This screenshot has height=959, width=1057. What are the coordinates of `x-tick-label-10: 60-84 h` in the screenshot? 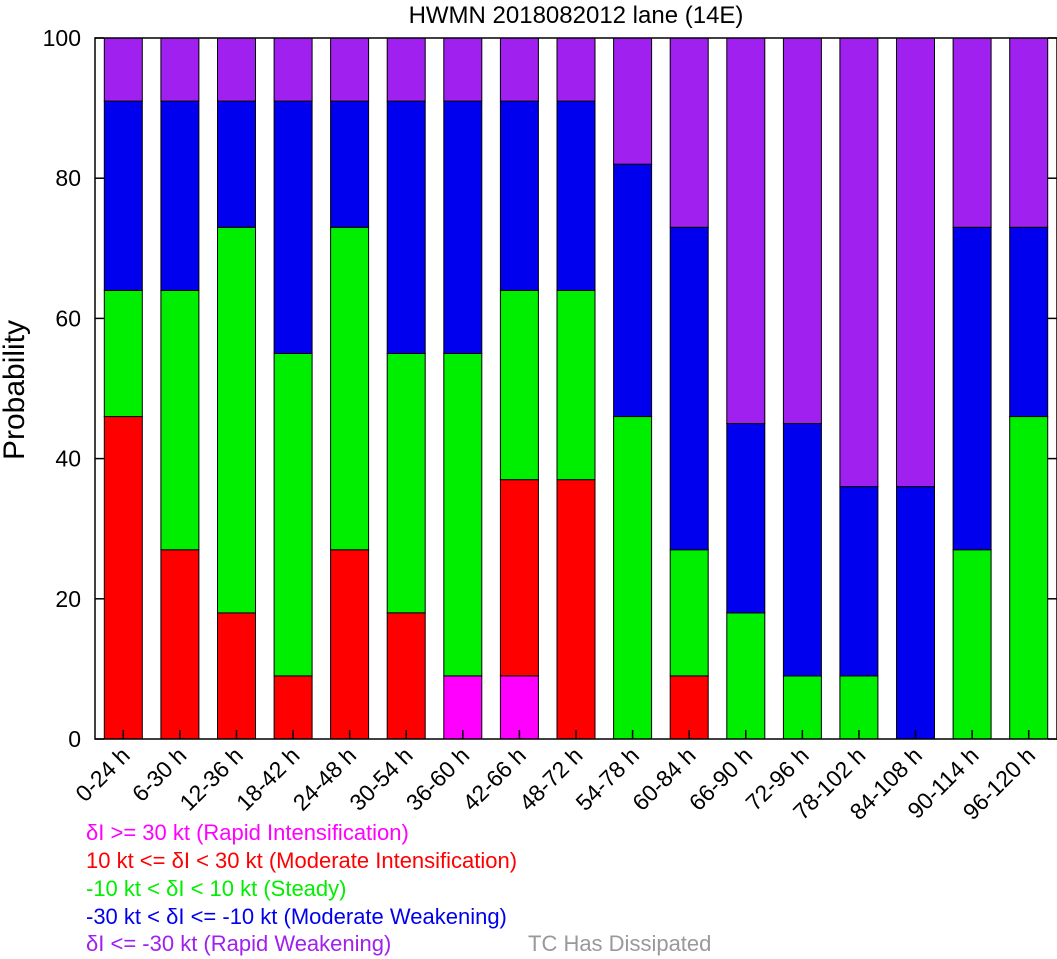 It's located at (664, 779).